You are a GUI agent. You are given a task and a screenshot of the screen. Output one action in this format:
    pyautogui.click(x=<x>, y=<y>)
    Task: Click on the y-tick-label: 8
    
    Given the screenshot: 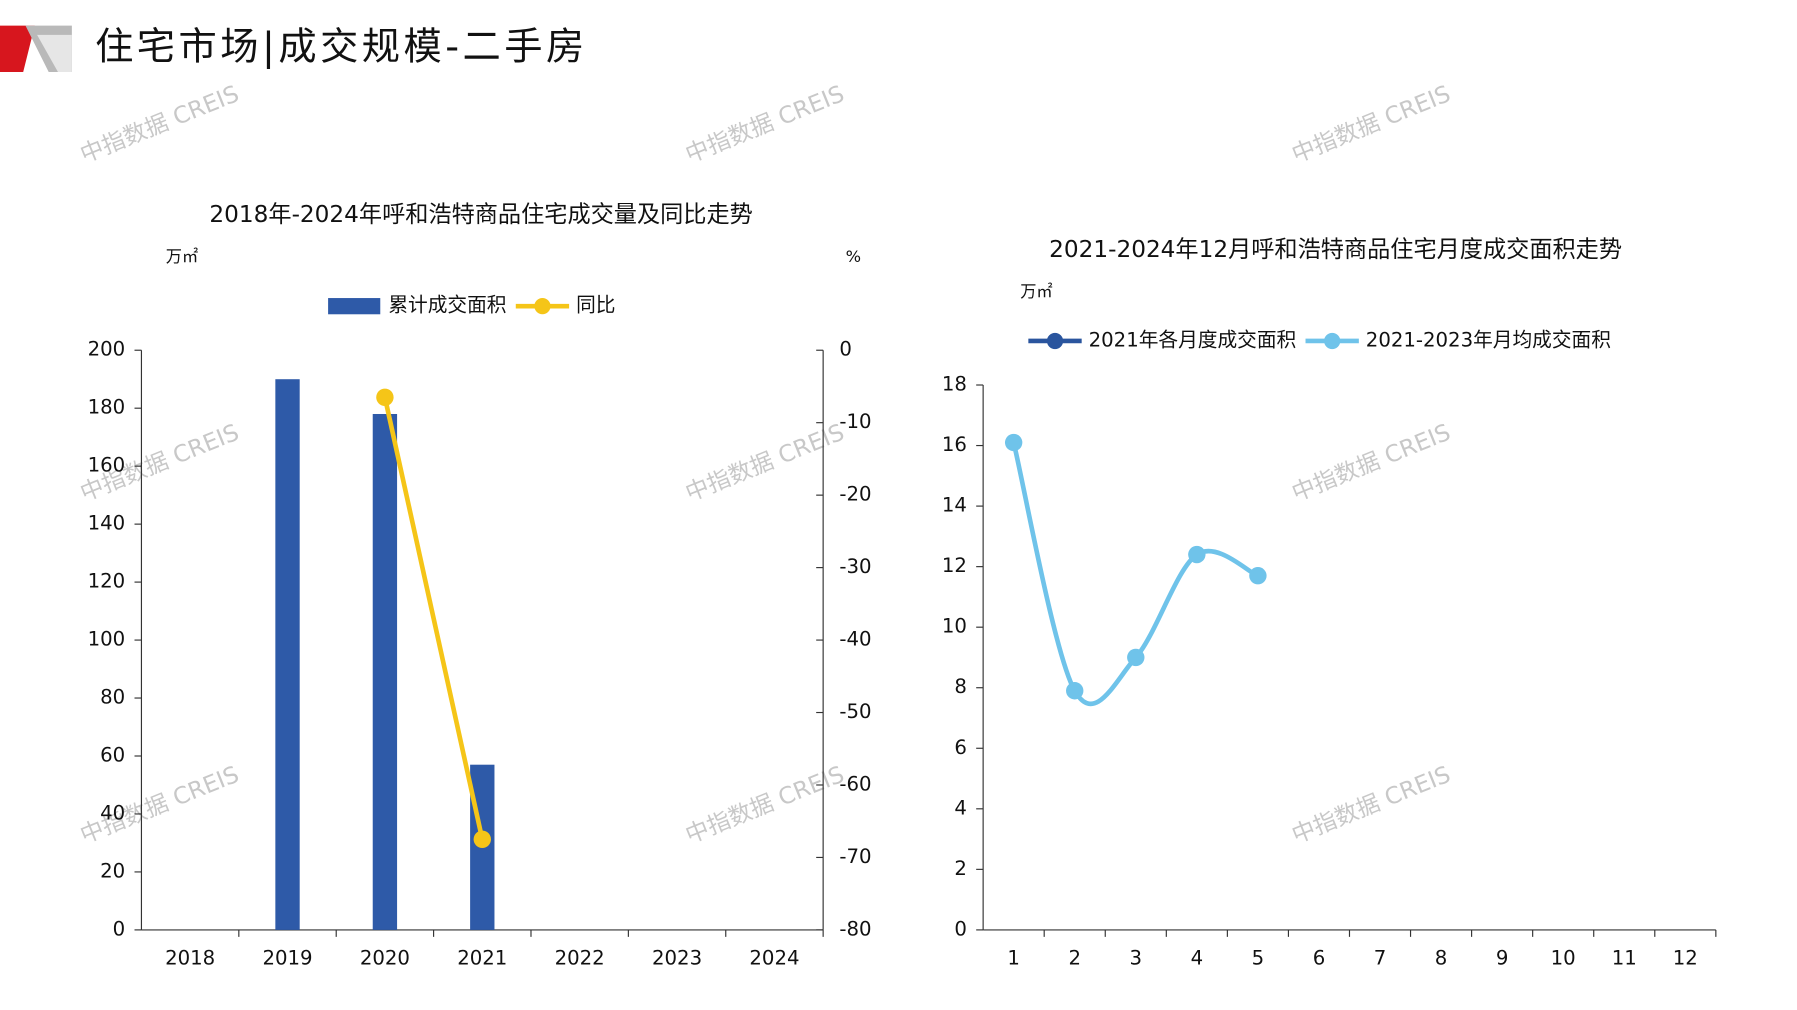 What is the action you would take?
    pyautogui.click(x=960, y=686)
    